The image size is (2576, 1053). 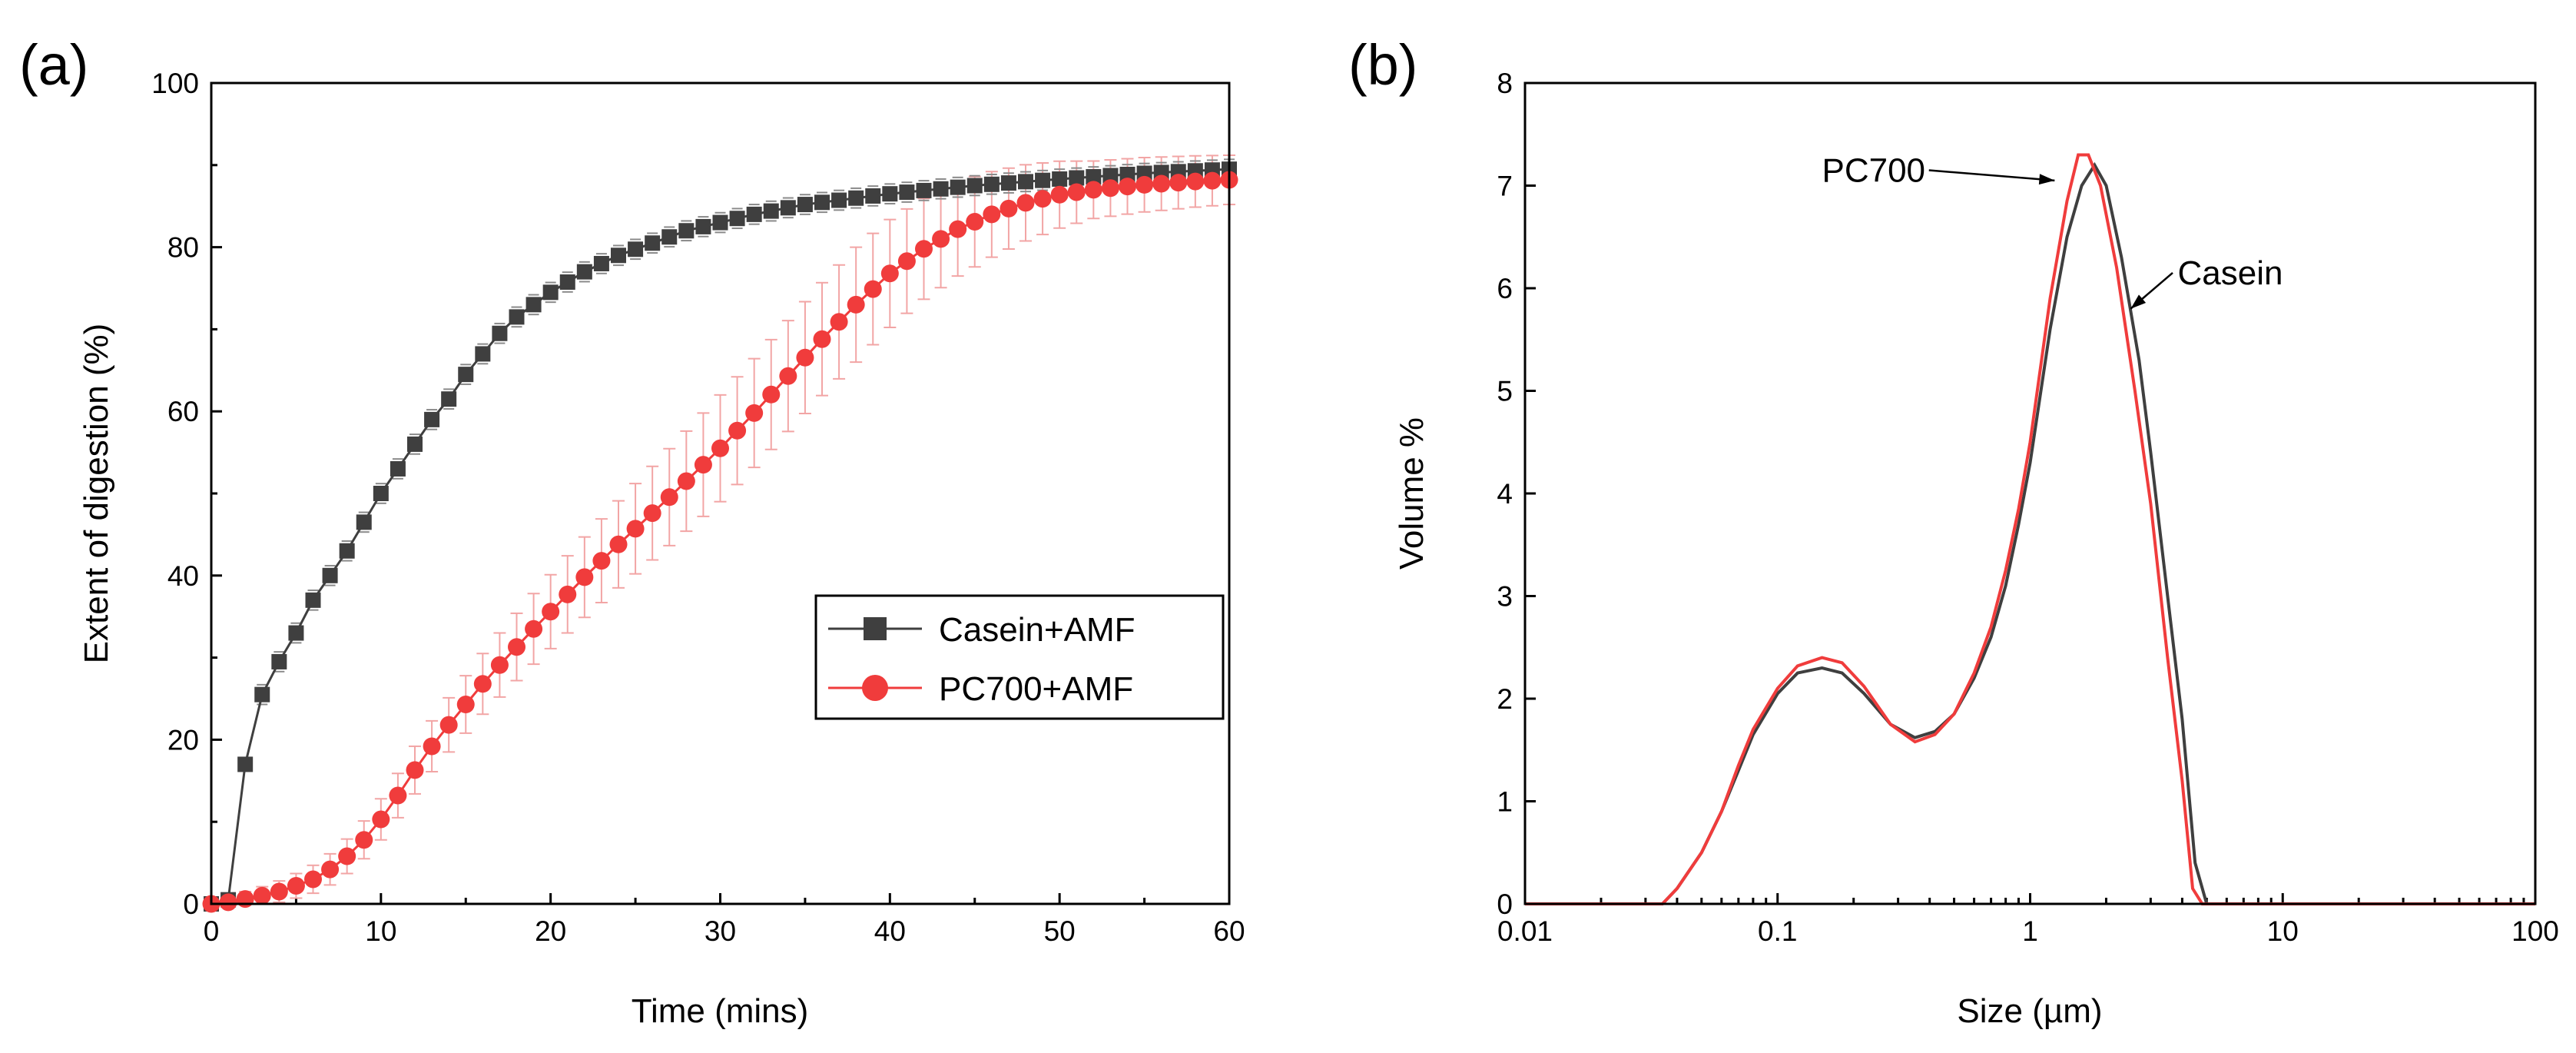 What do you see at coordinates (2138, 301) in the screenshot?
I see `annotation-casein-arrowhead` at bounding box center [2138, 301].